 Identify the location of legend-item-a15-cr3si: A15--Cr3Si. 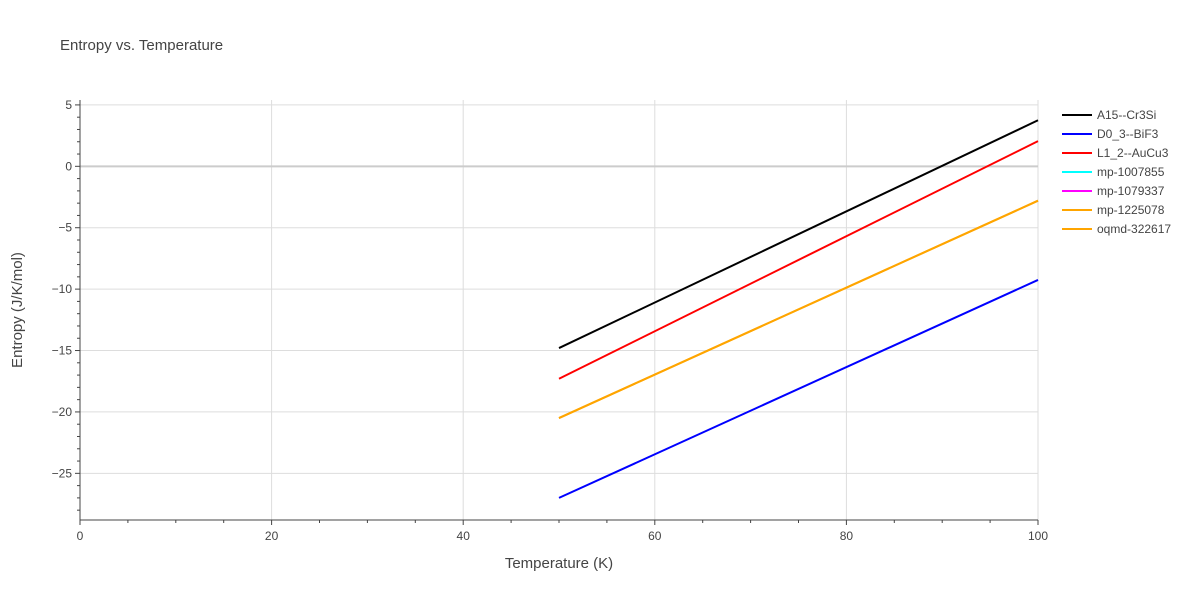
(1109, 115).